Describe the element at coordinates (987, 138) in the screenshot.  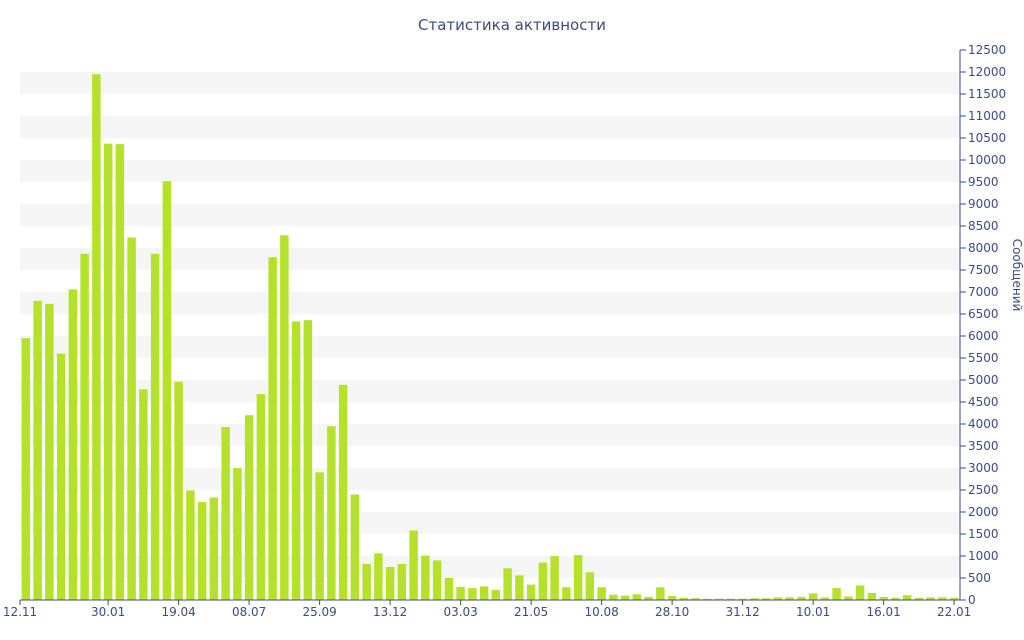
I see `y-tick-label: 10500` at that location.